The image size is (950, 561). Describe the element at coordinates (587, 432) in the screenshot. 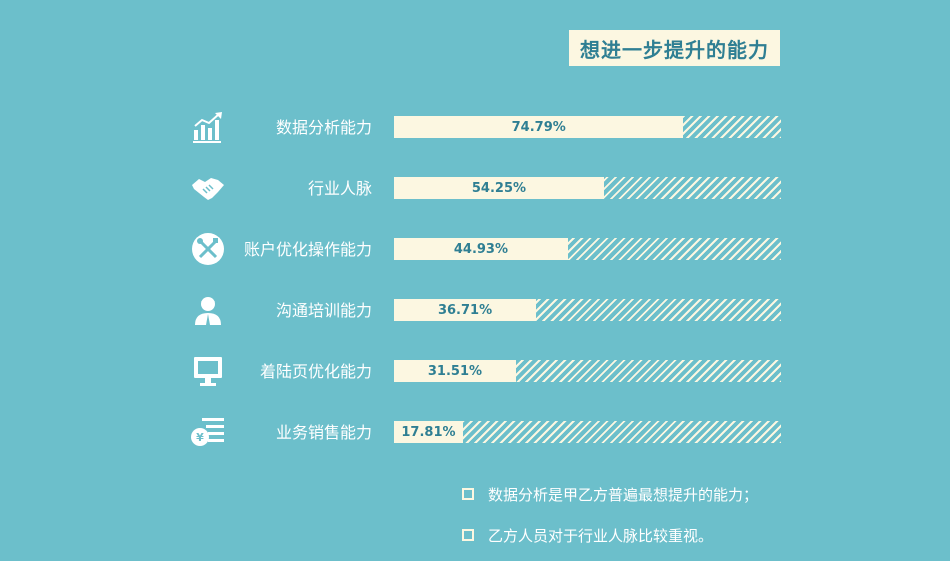

I see `bar-track: 17.81%` at that location.